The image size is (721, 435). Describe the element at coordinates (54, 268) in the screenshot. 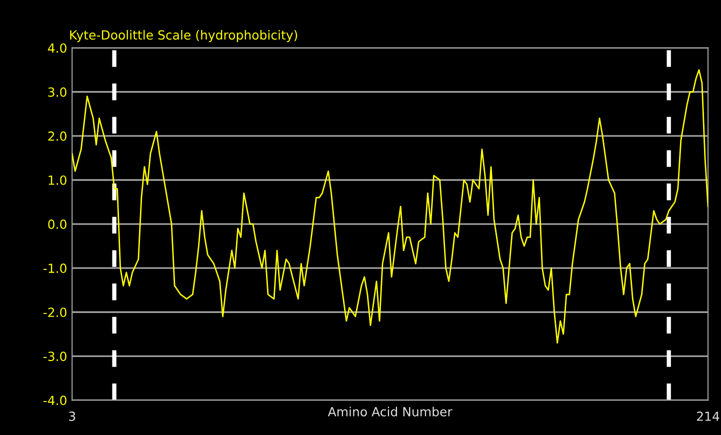

I see `y-tick-label: -1.0` at that location.